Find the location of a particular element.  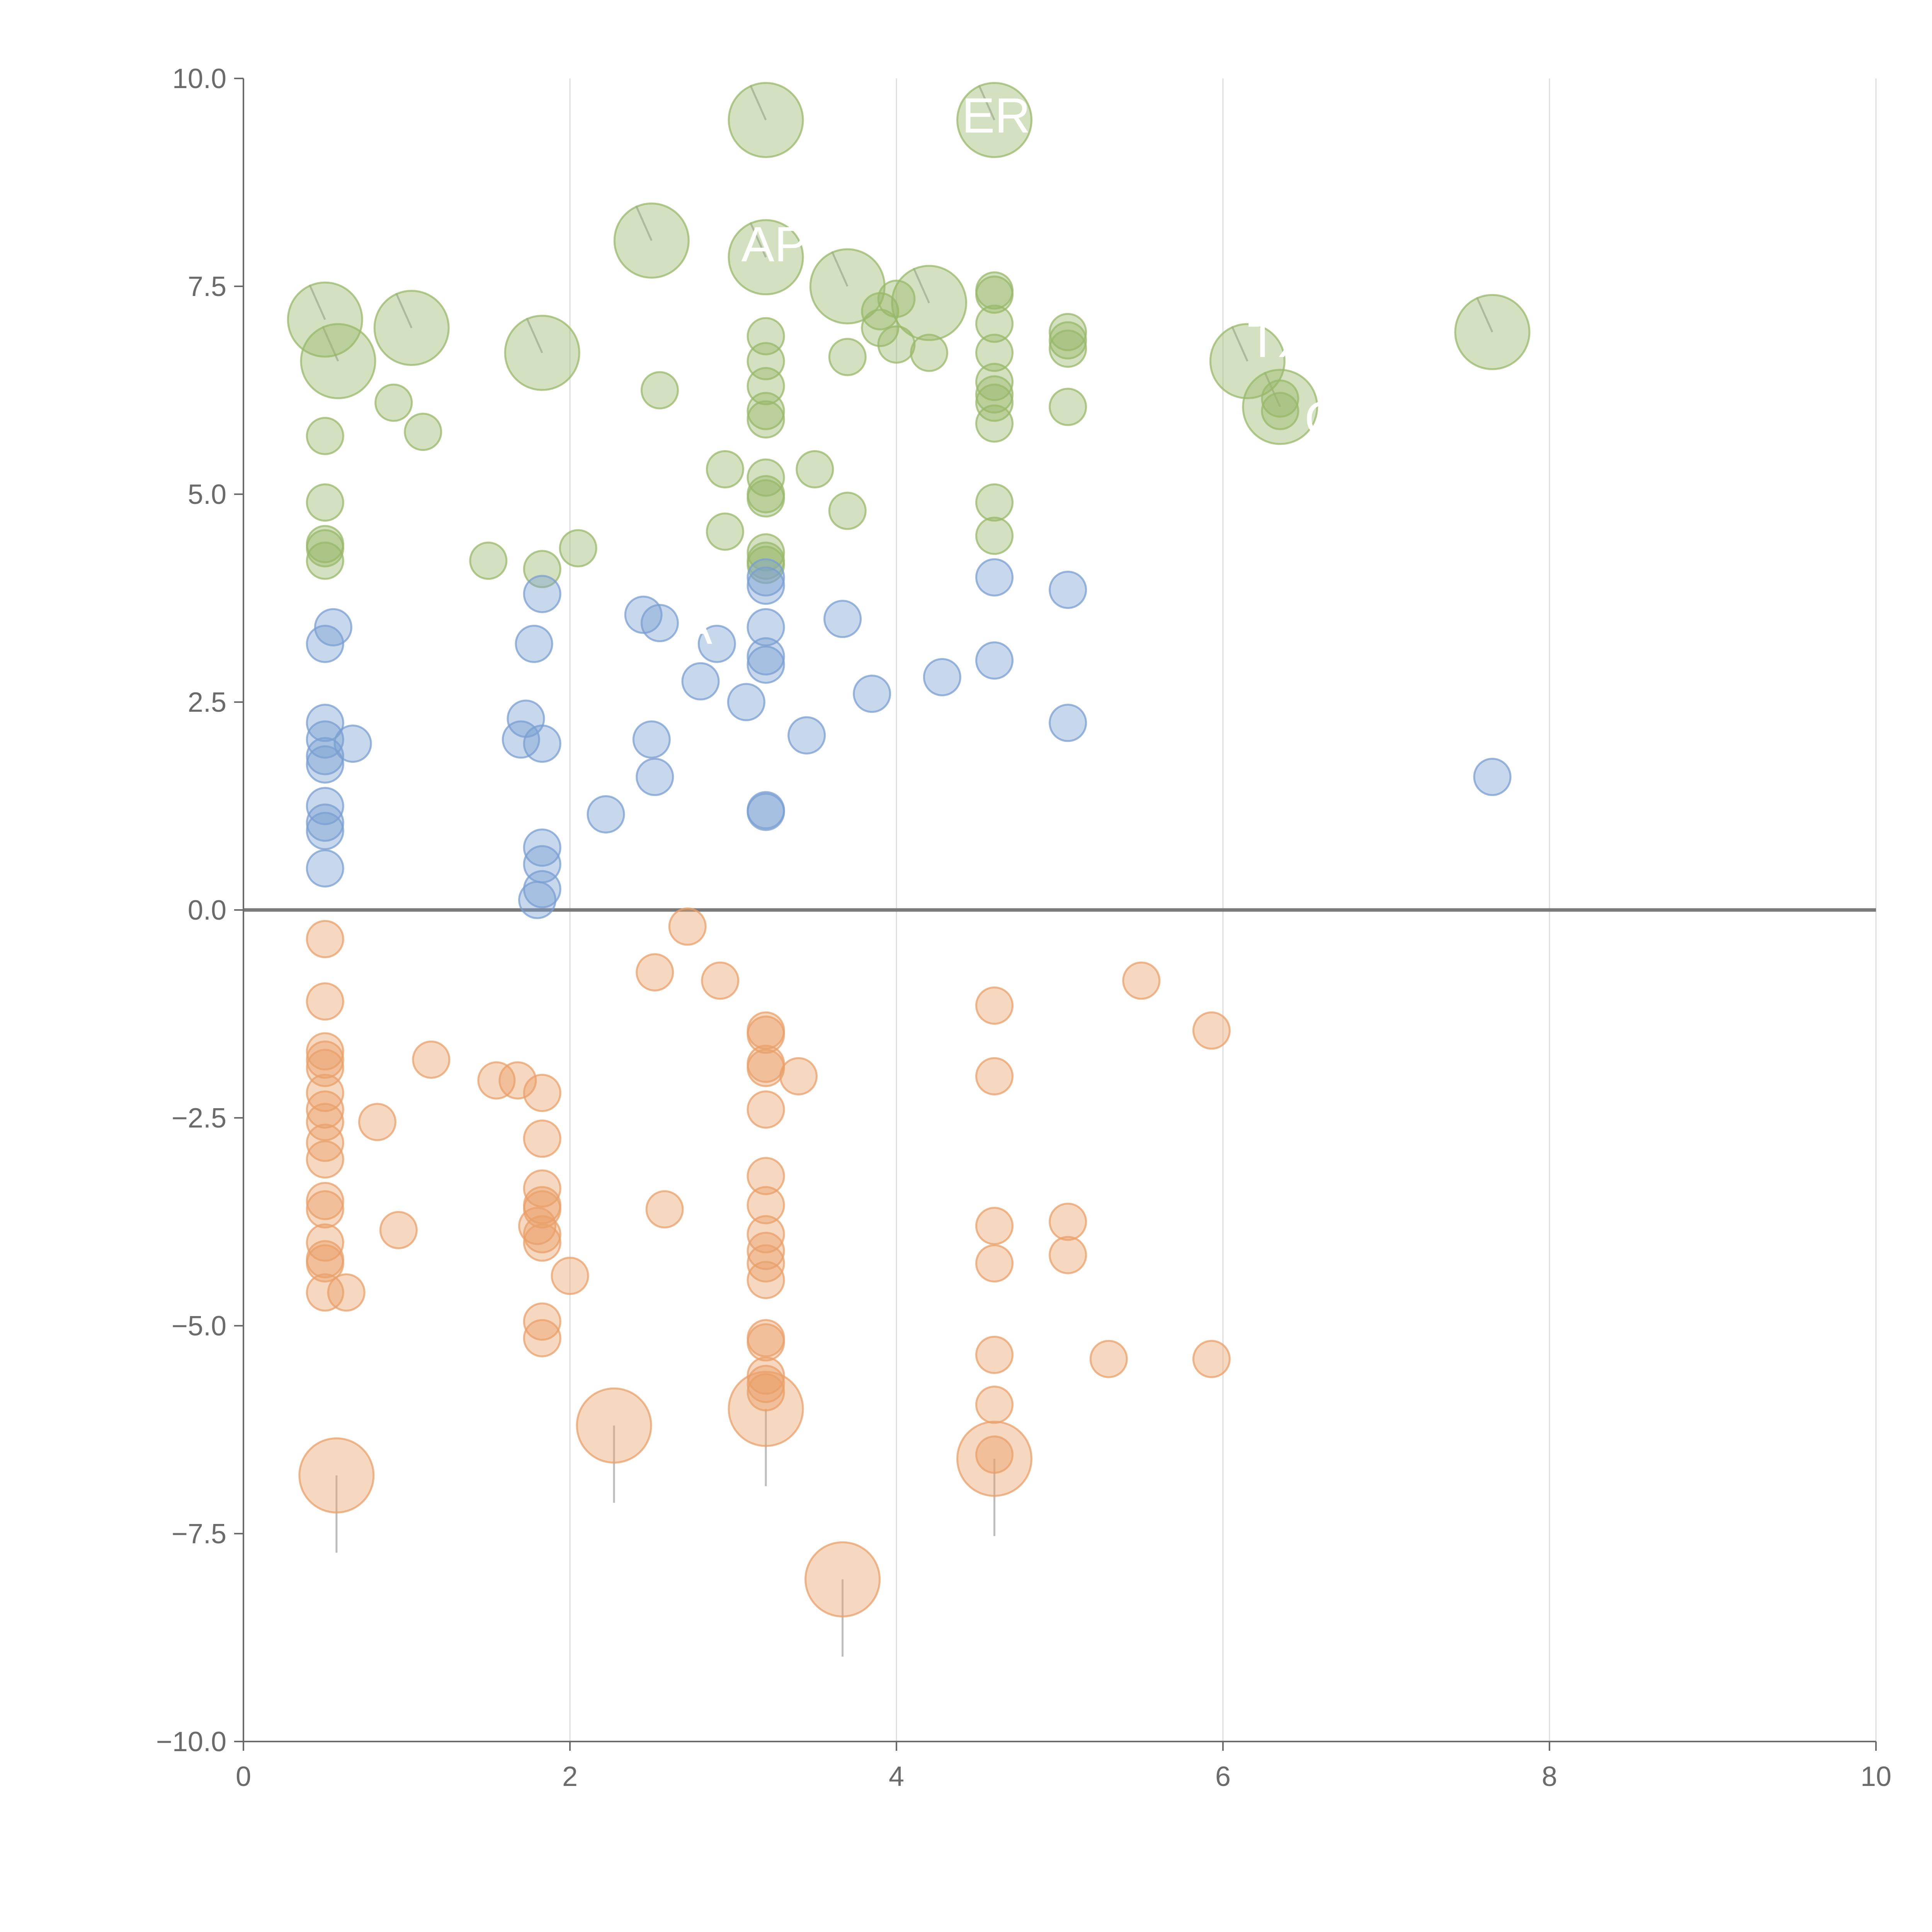

callout-label: AP is located at coordinates (775, 244).